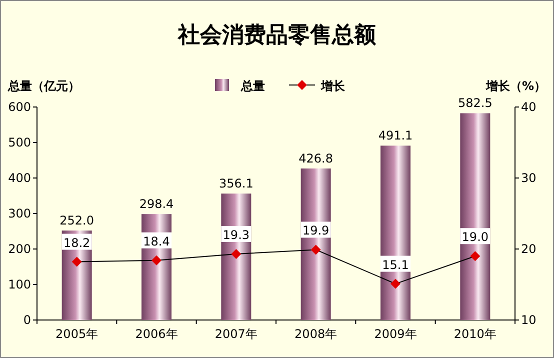 The image size is (554, 358). What do you see at coordinates (528, 178) in the screenshot?
I see `y2-tick-label: 30` at bounding box center [528, 178].